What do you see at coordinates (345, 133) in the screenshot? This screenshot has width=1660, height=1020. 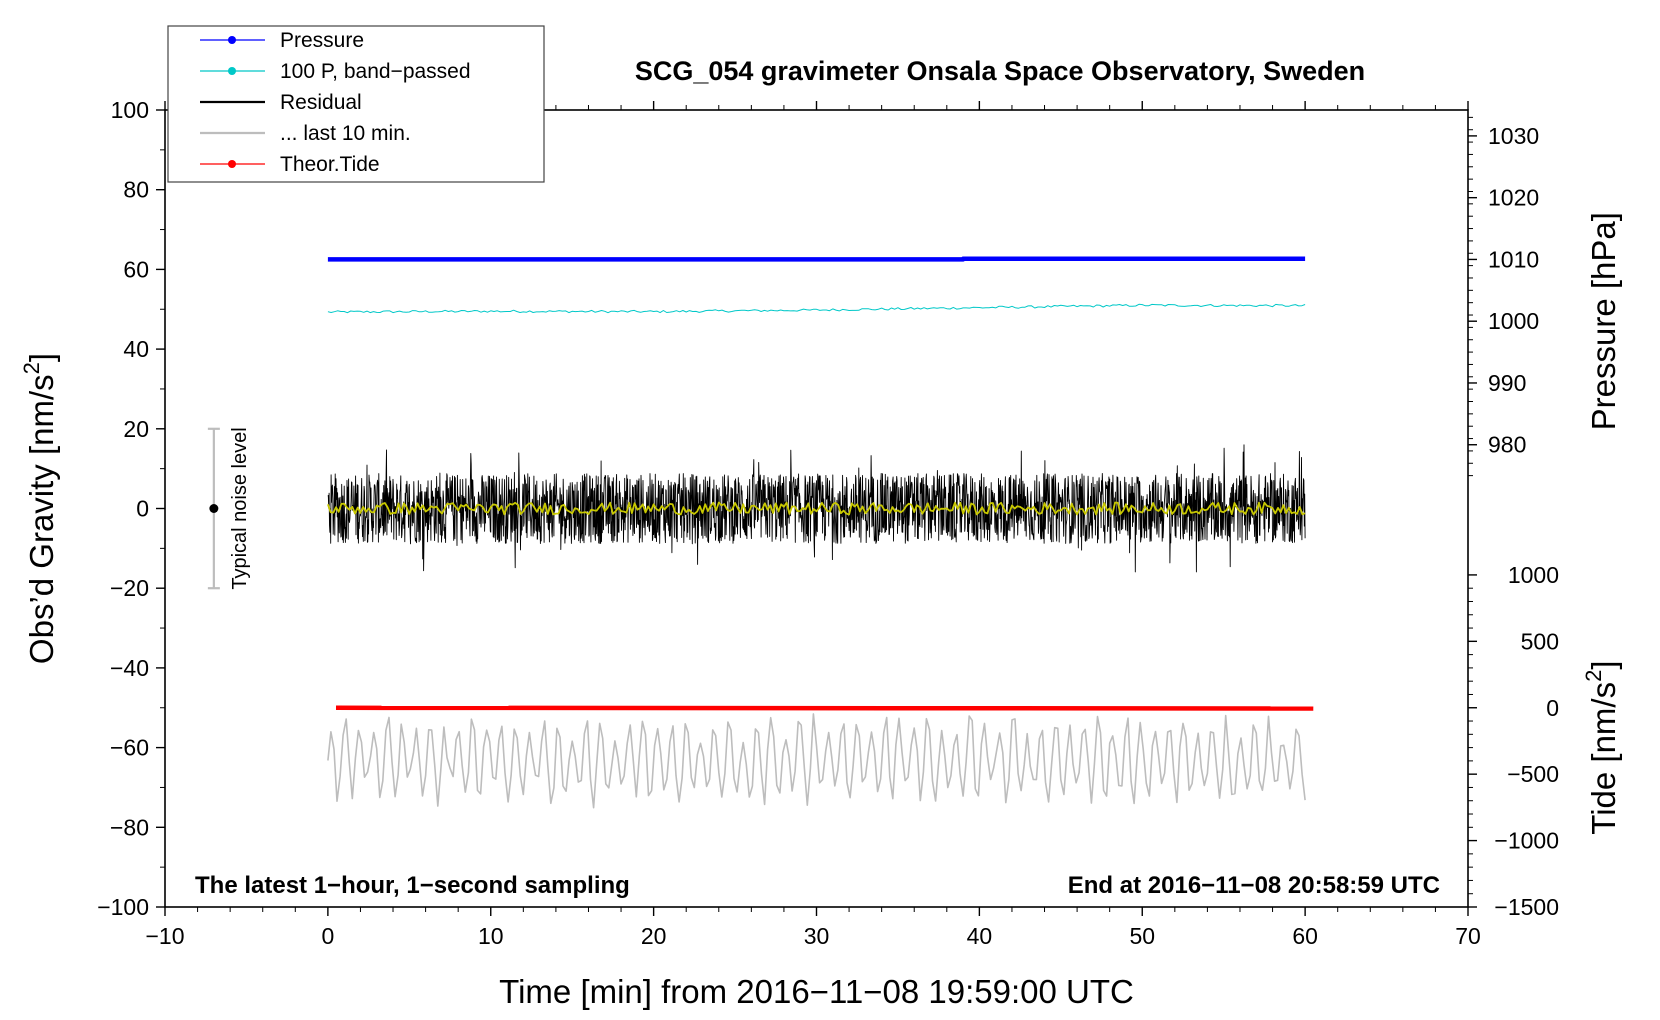 I see `legend-label: ... last 10 min.` at bounding box center [345, 133].